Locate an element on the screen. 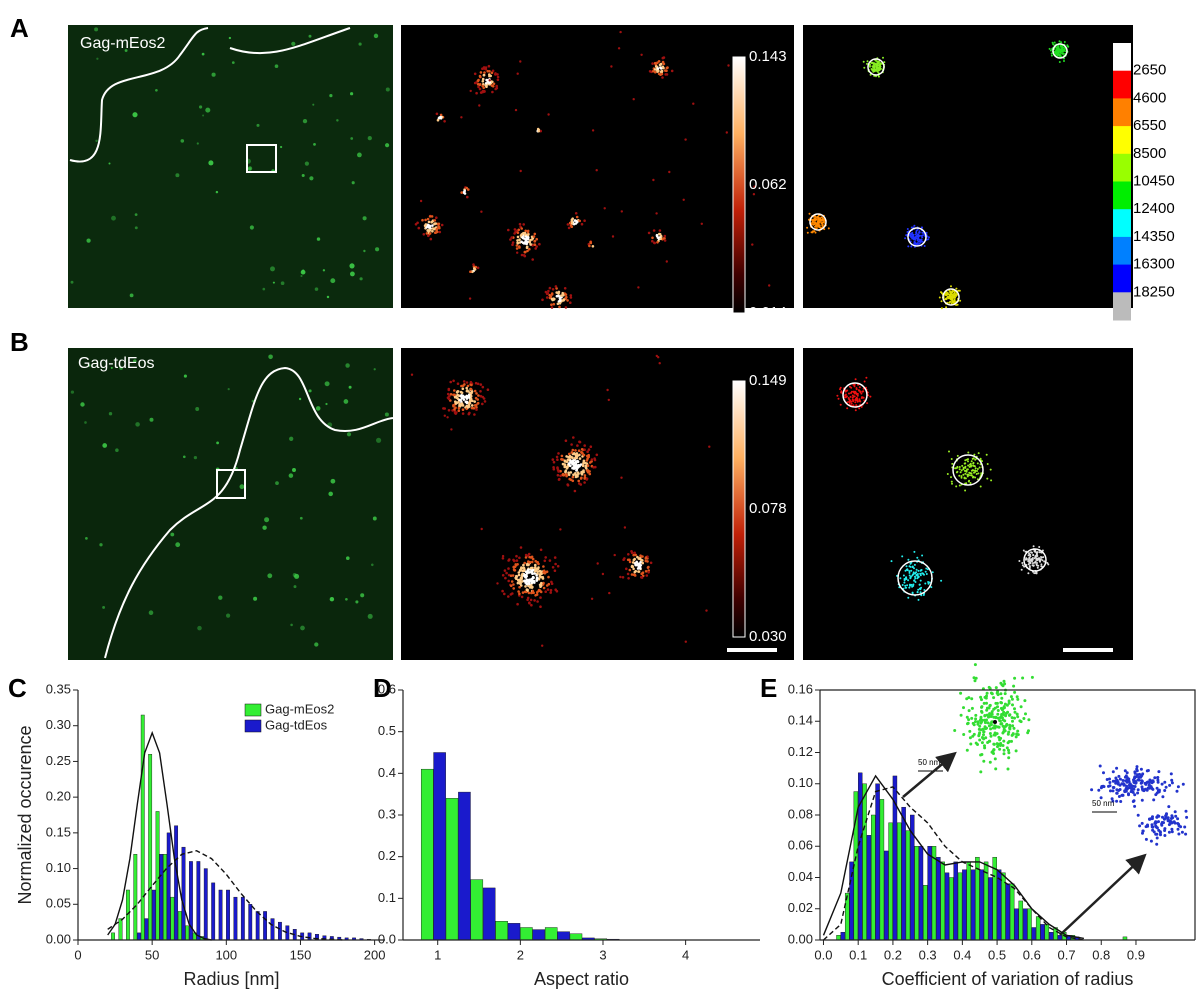 The width and height of the screenshot is (1203, 994). color-key-label: 6550 is located at coordinates (1149, 125).